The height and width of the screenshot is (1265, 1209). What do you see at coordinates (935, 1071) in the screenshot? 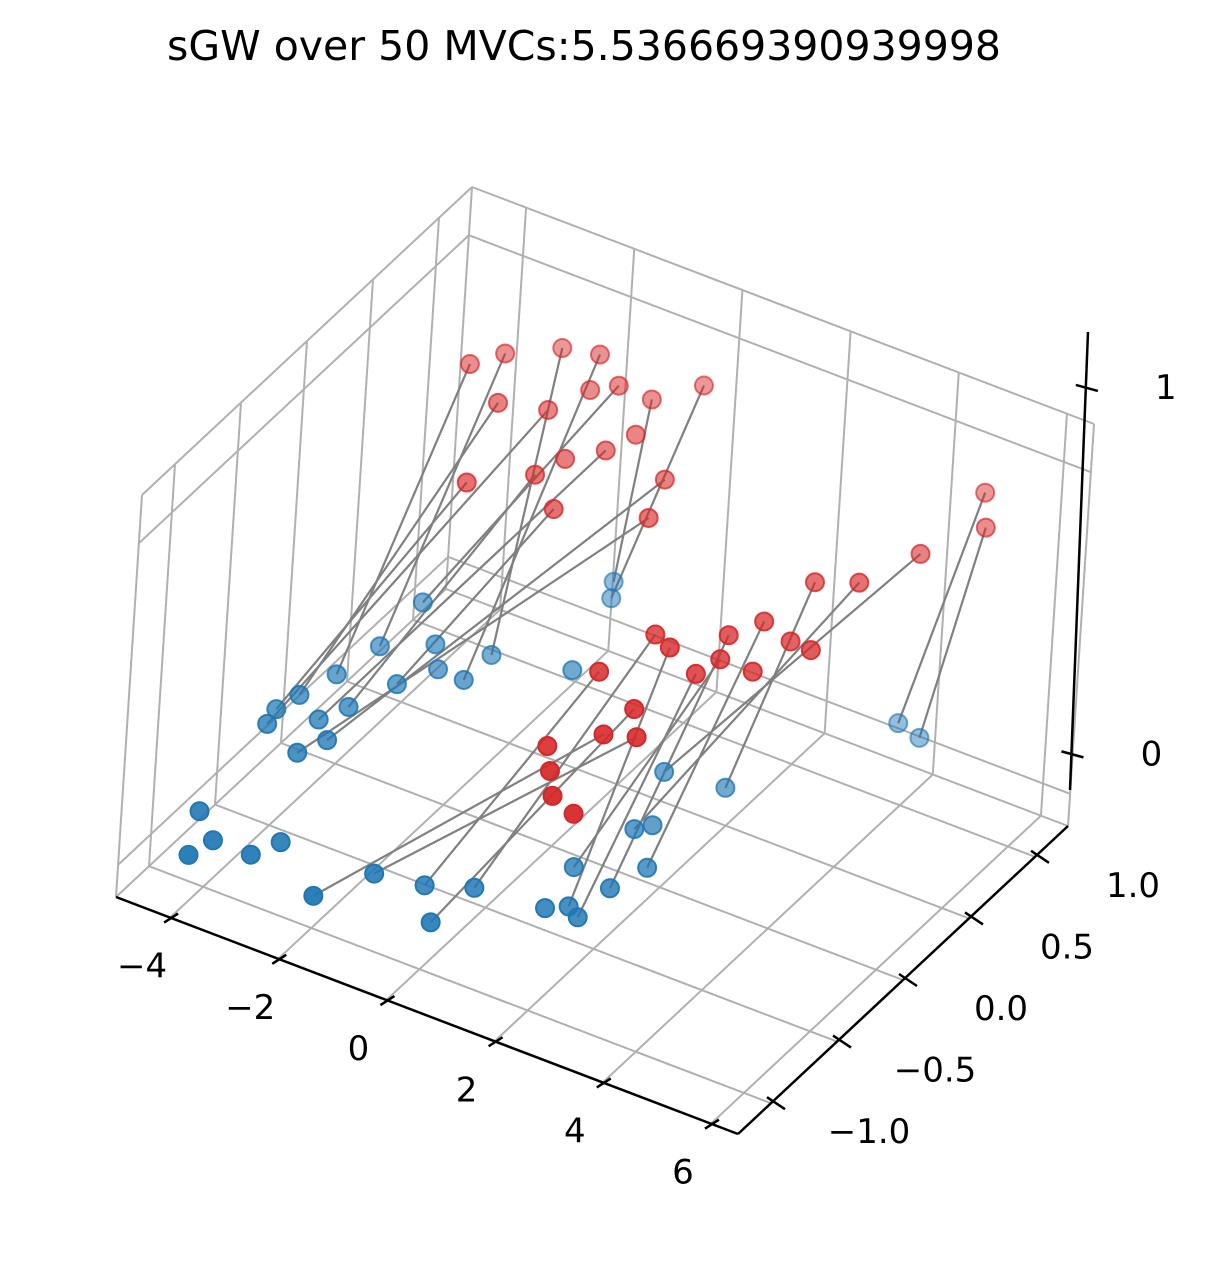
I see `y-tick-label: −0.5` at bounding box center [935, 1071].